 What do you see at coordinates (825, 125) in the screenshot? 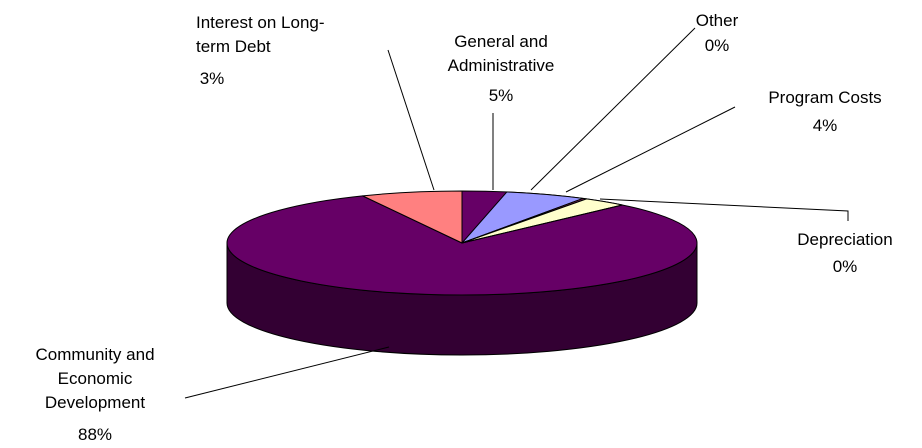
I see `slice-percent-5: 4%` at bounding box center [825, 125].